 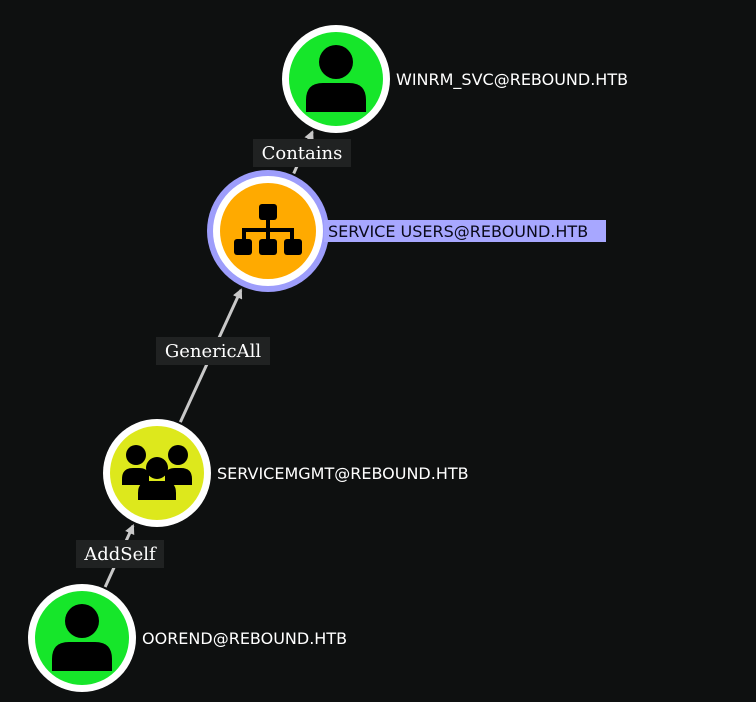 I want to click on edge-label-genericall: GenericAll, so click(x=213, y=351).